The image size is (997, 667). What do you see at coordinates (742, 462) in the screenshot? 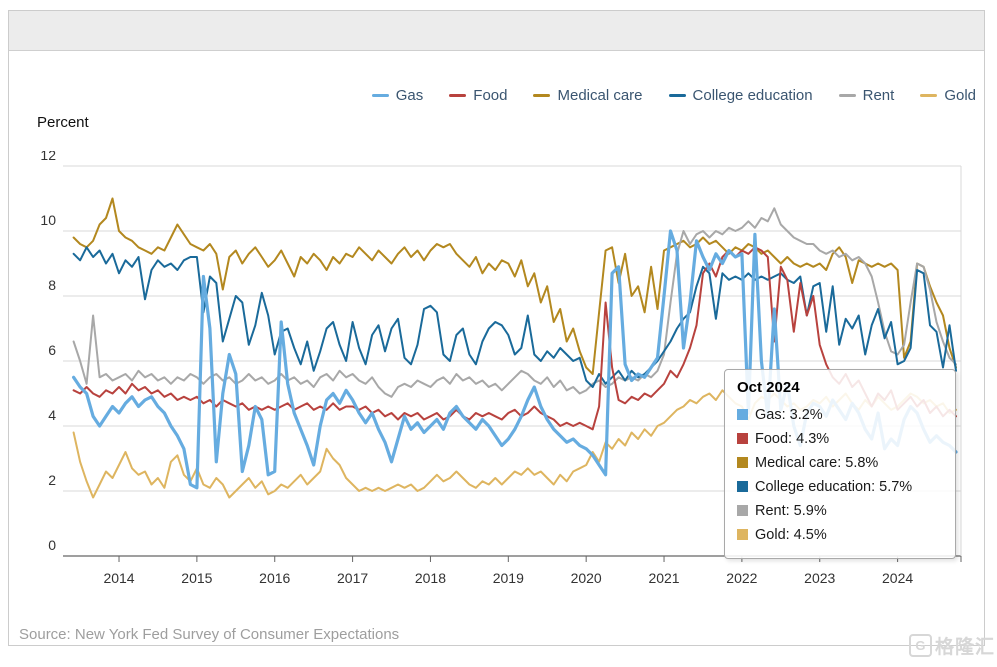
I see `tooltip-swatch-medical-care` at bounding box center [742, 462].